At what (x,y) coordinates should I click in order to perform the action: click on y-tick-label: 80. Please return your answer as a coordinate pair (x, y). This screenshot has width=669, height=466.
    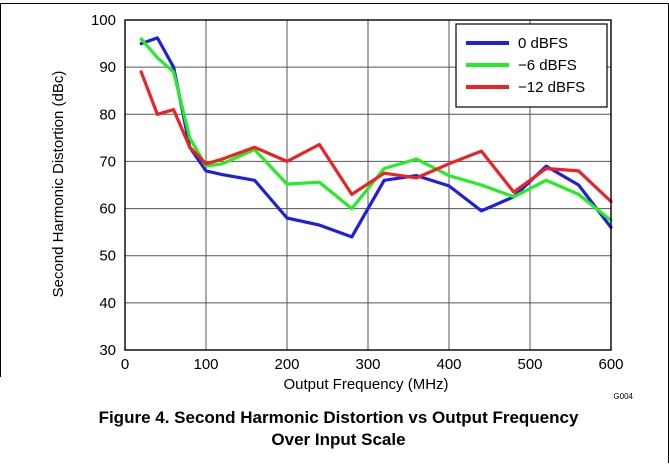
    Looking at the image, I should click on (107, 114).